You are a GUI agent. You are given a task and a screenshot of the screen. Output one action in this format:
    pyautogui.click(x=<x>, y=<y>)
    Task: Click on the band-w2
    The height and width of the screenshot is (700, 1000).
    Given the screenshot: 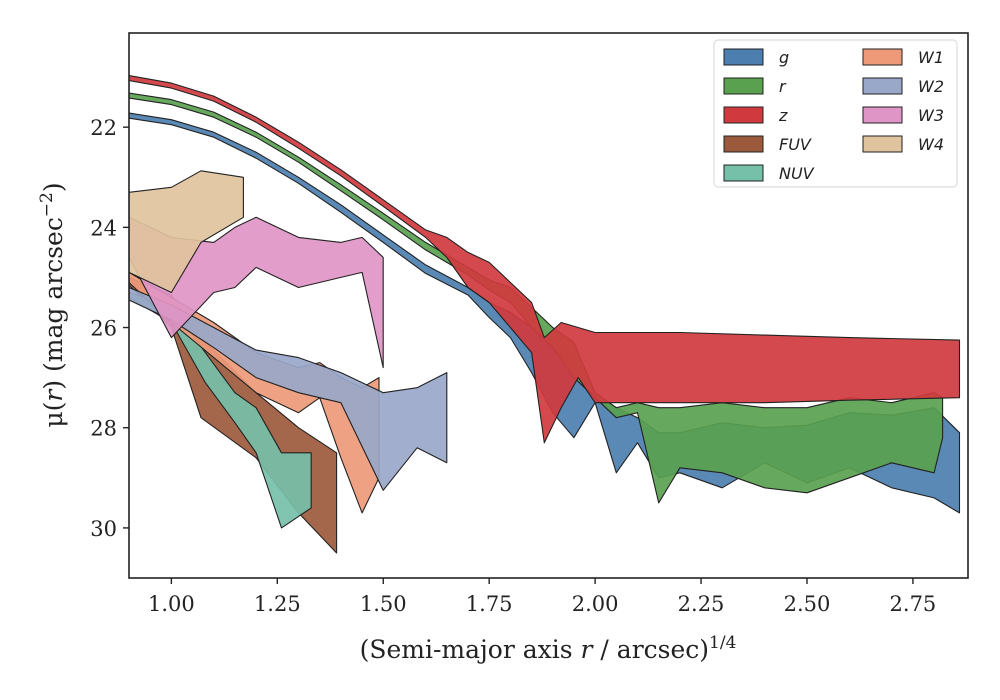 What is the action you would take?
    pyautogui.click(x=288, y=388)
    